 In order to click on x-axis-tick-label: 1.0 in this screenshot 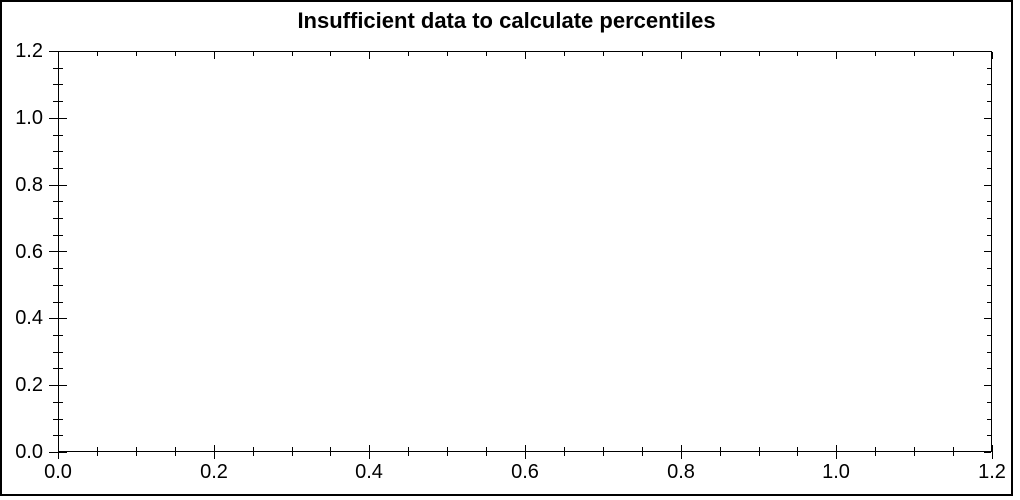, I will do `click(836, 472)`.